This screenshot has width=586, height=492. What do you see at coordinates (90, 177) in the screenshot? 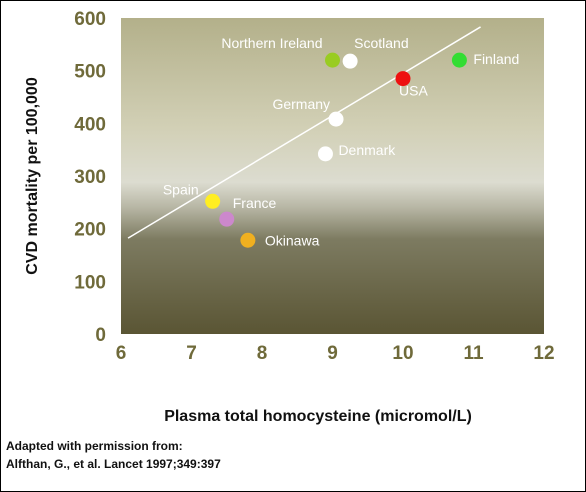
I see `y-tick-label: 300` at bounding box center [90, 177].